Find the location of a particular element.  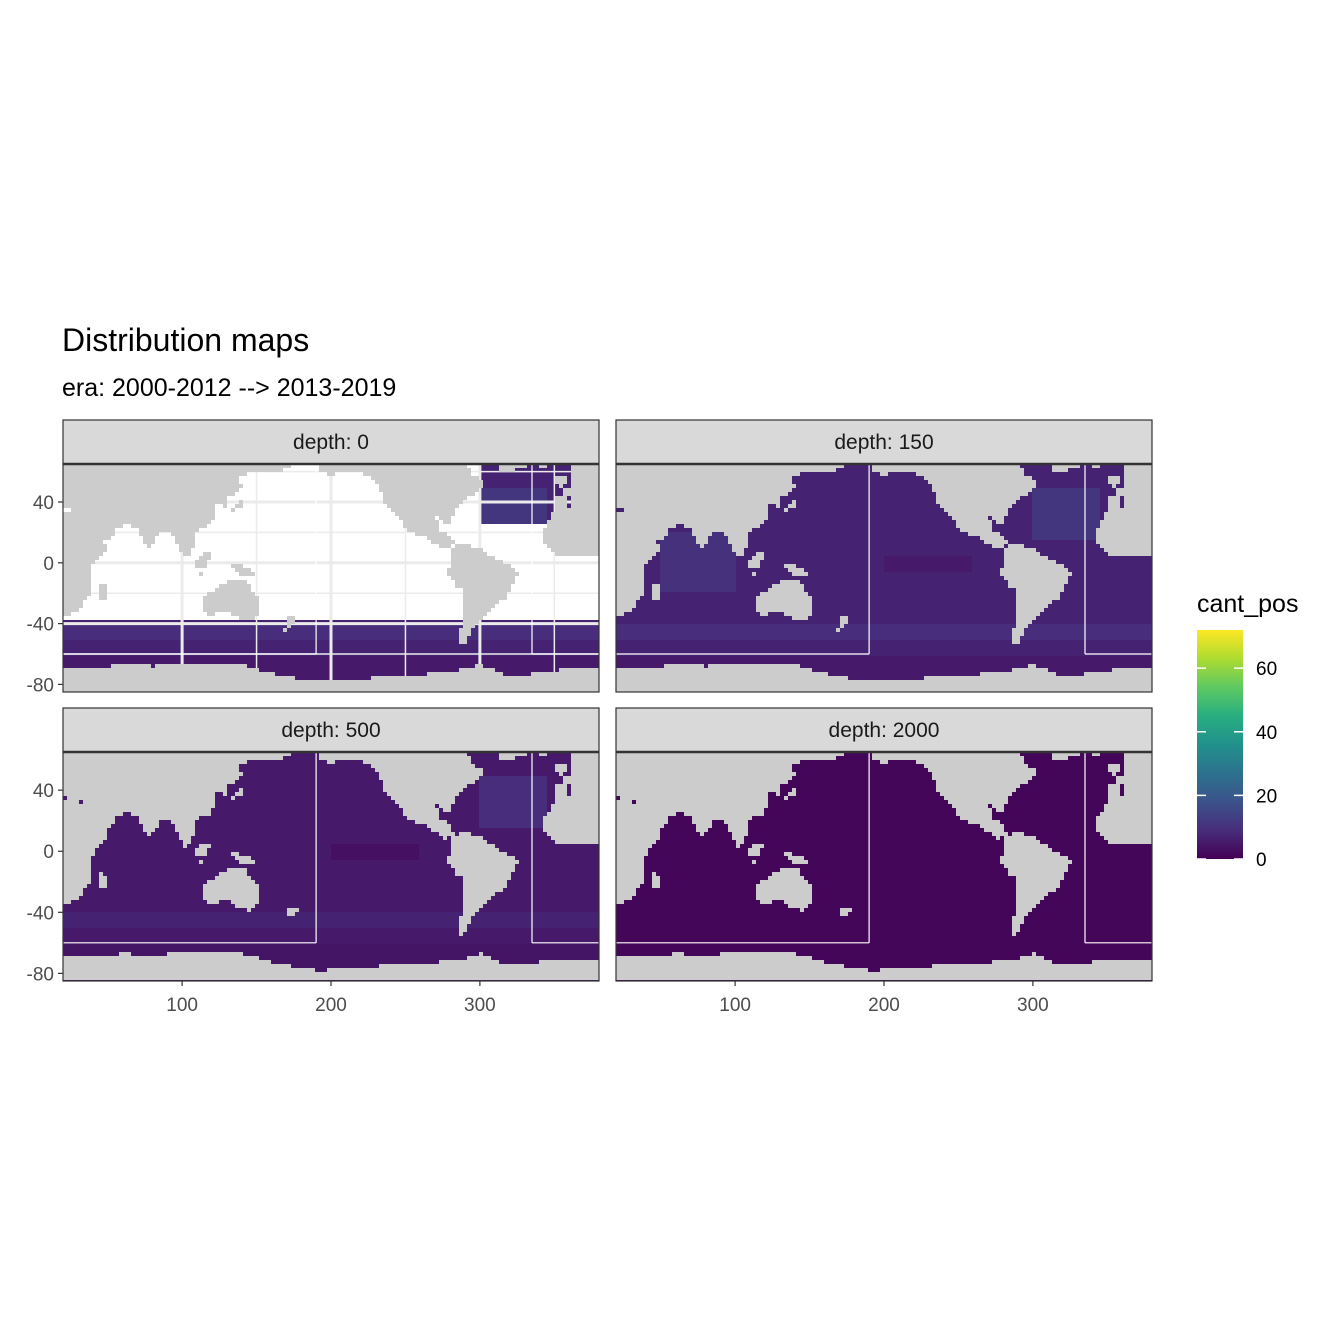

plot-subtitle: era: 2000-2012 --> 2013-2019 is located at coordinates (229, 388).